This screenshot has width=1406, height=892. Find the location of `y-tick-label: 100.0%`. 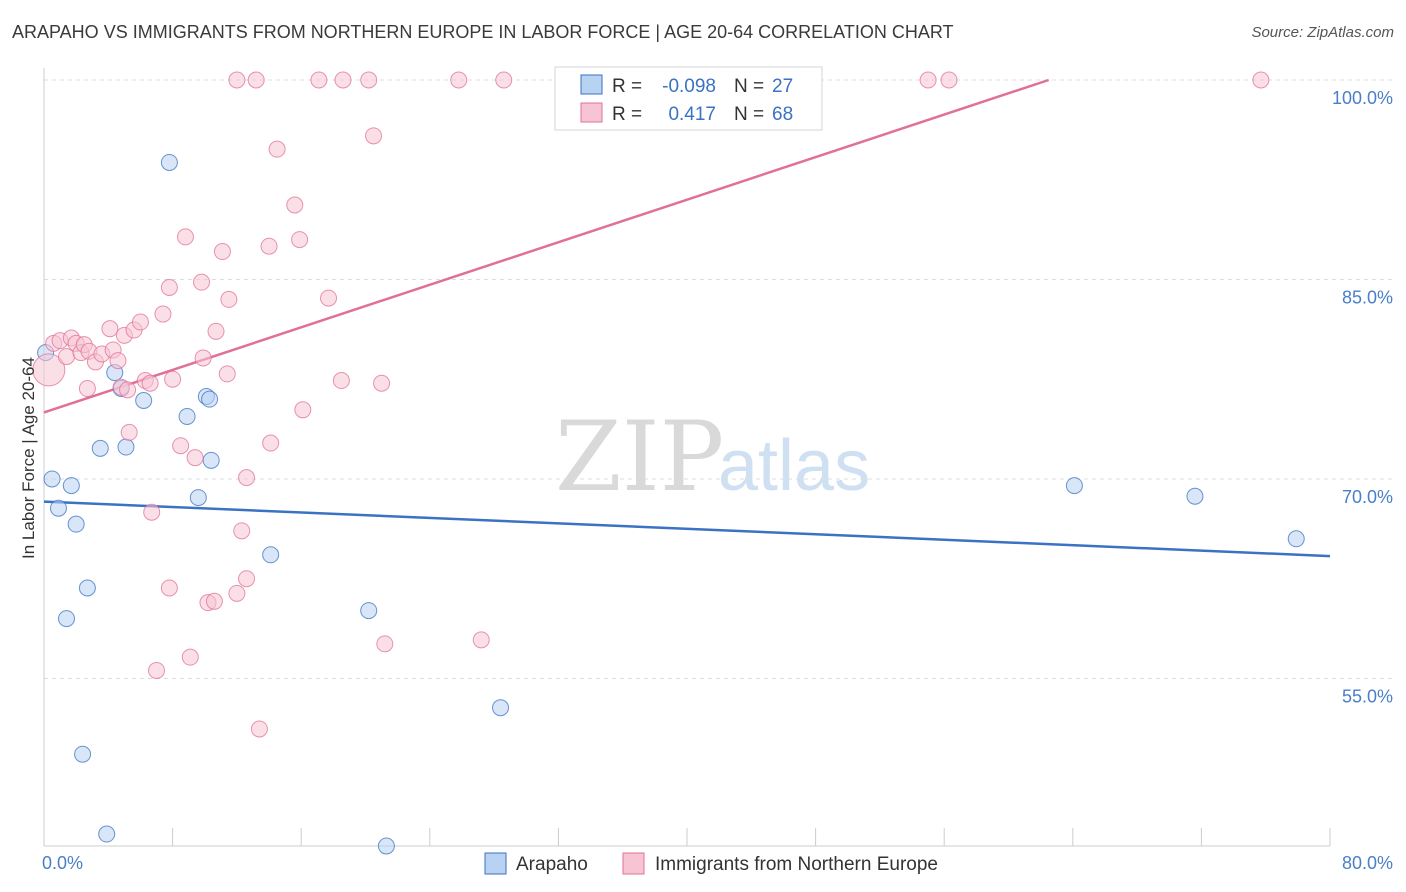

y-tick-label: 100.0% is located at coordinates (1362, 98).